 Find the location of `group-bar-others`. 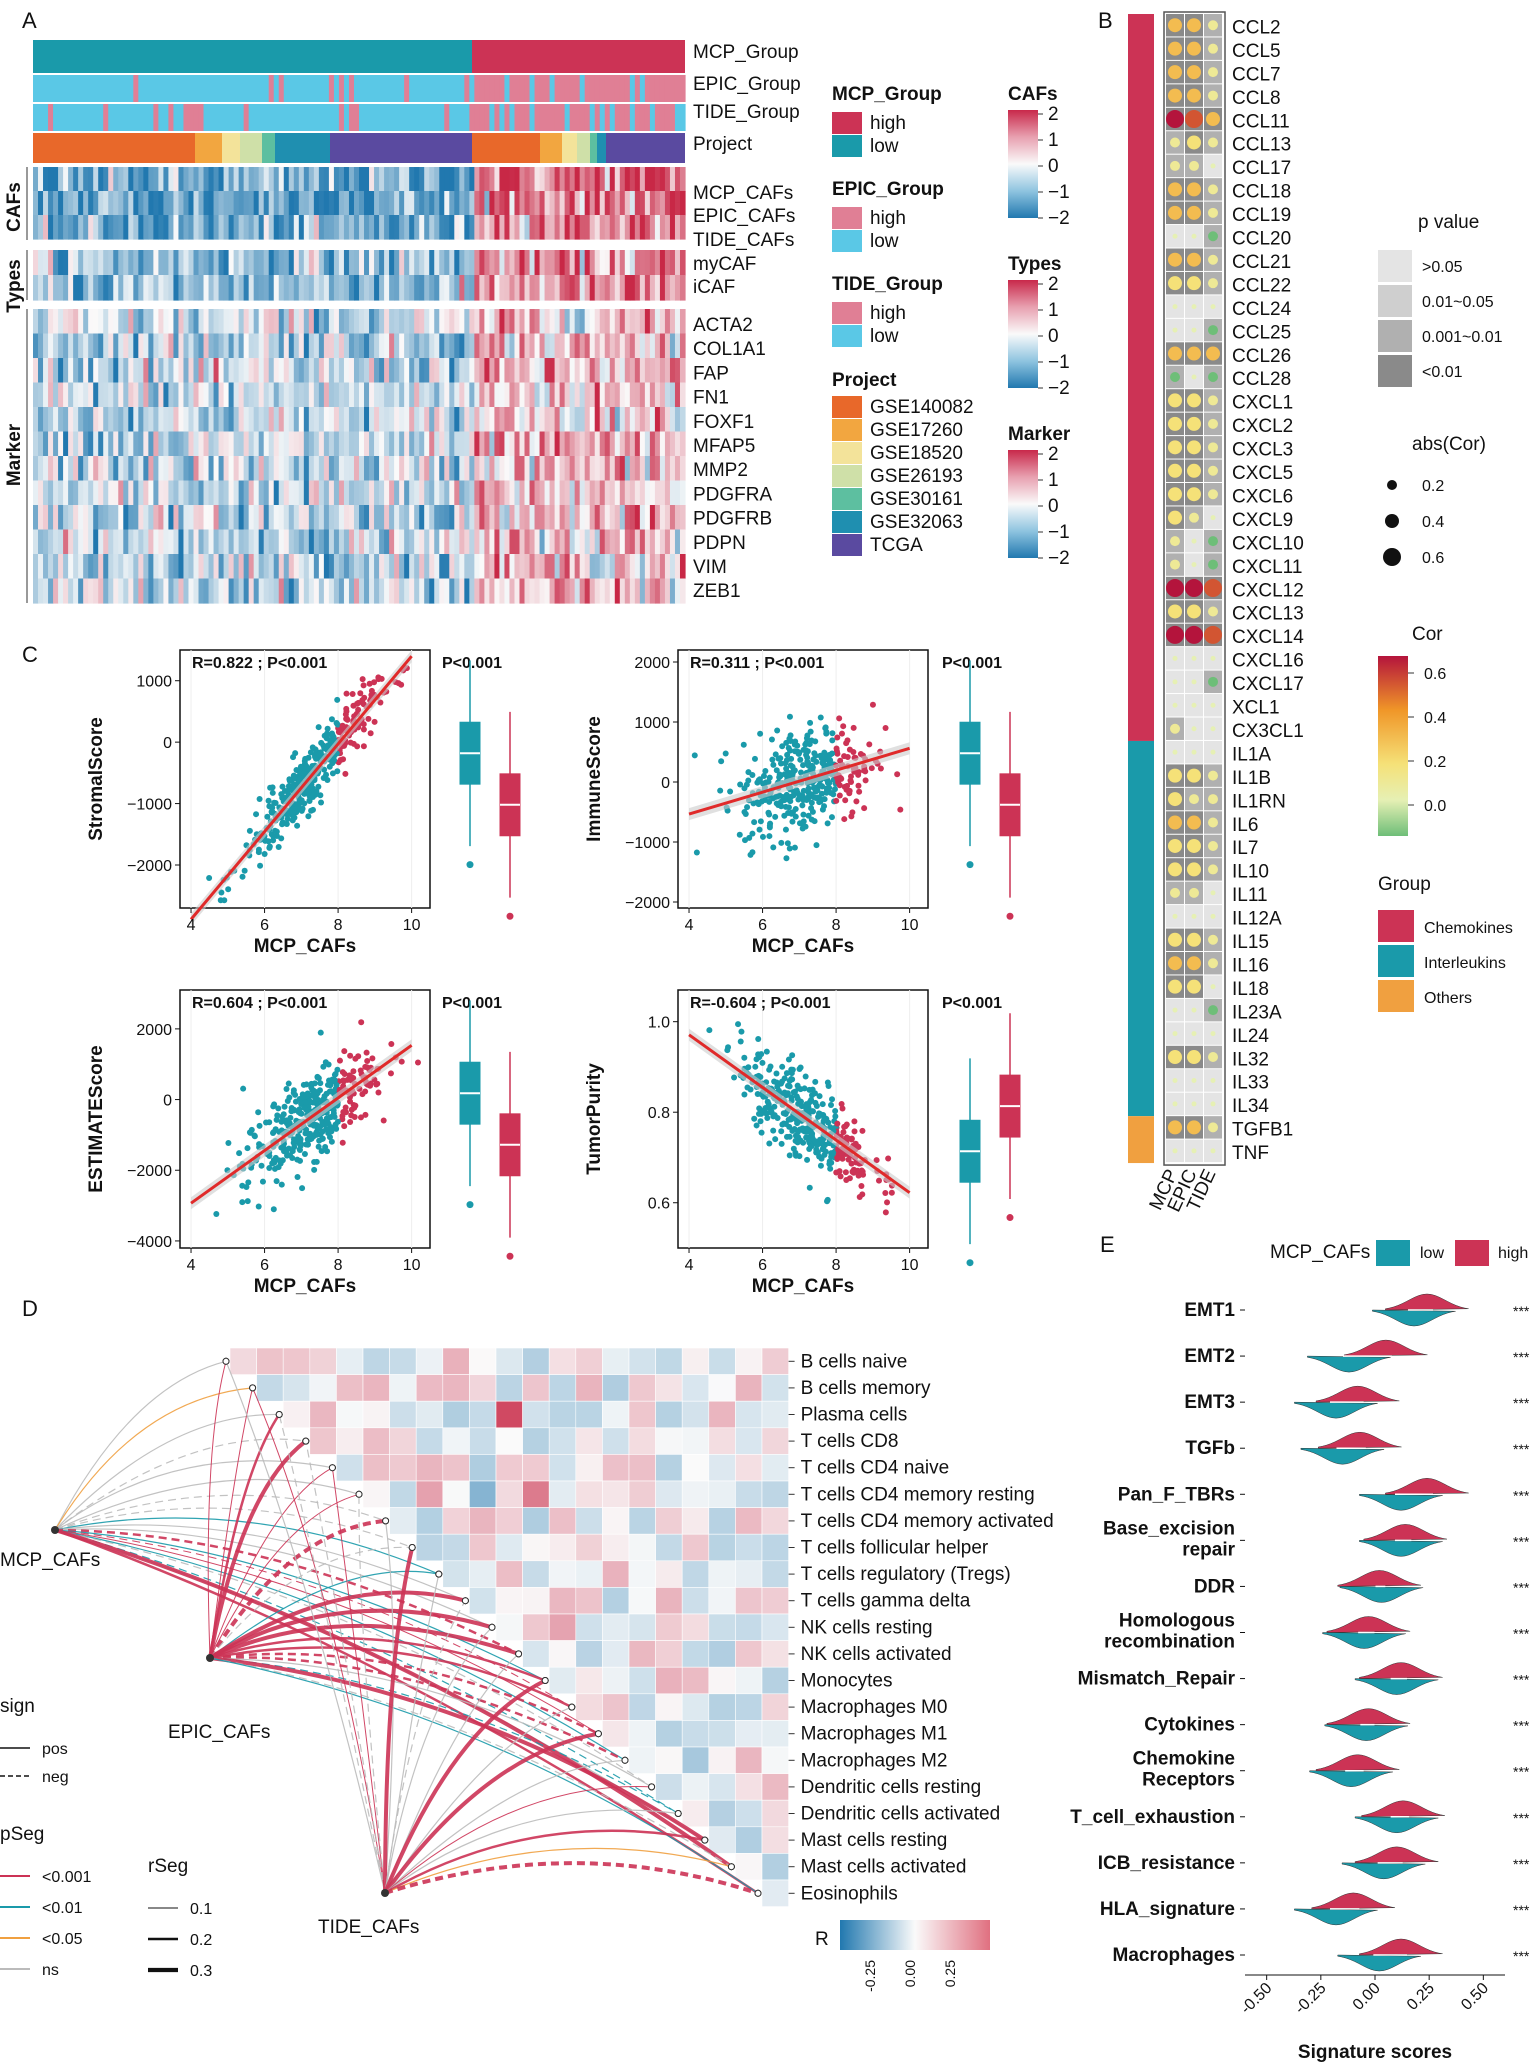

group-bar-others is located at coordinates (1141, 1140).